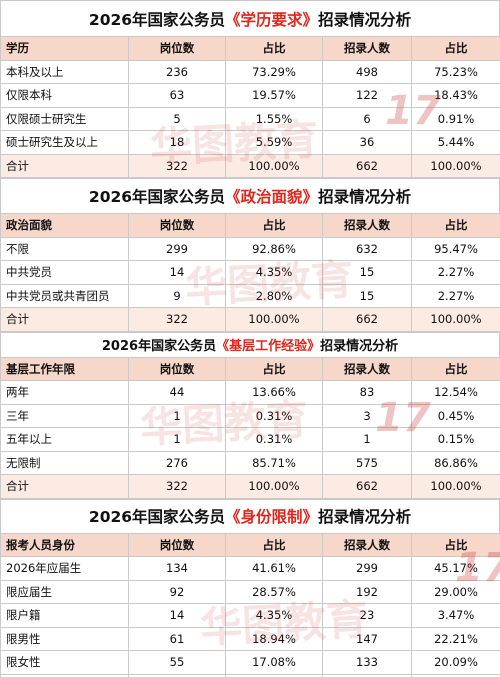 Image resolution: width=500 pixels, height=677 pixels. What do you see at coordinates (455, 142) in the screenshot?
I see `table-cell: 5.44%` at bounding box center [455, 142].